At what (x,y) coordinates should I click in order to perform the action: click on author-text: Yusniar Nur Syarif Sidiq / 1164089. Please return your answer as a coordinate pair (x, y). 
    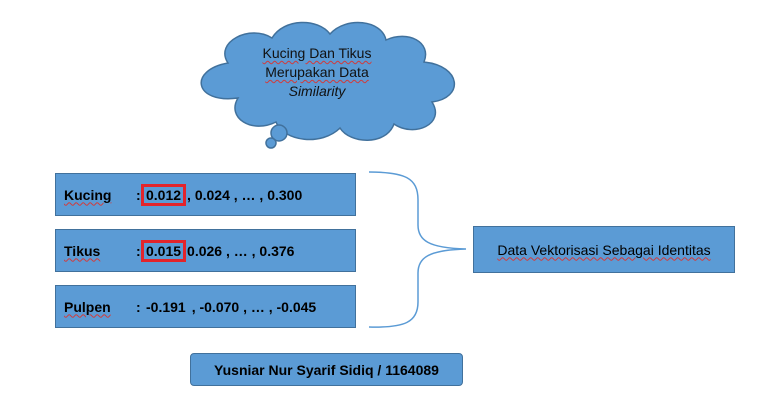
    Looking at the image, I should click on (326, 369).